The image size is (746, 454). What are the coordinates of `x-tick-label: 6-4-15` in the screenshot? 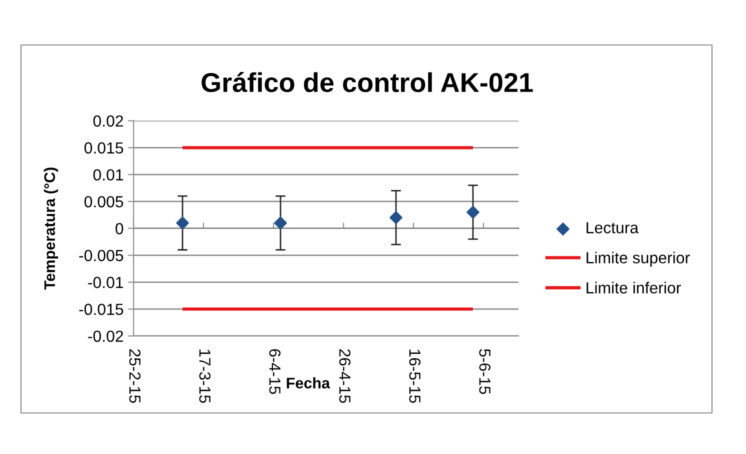 It's located at (275, 371).